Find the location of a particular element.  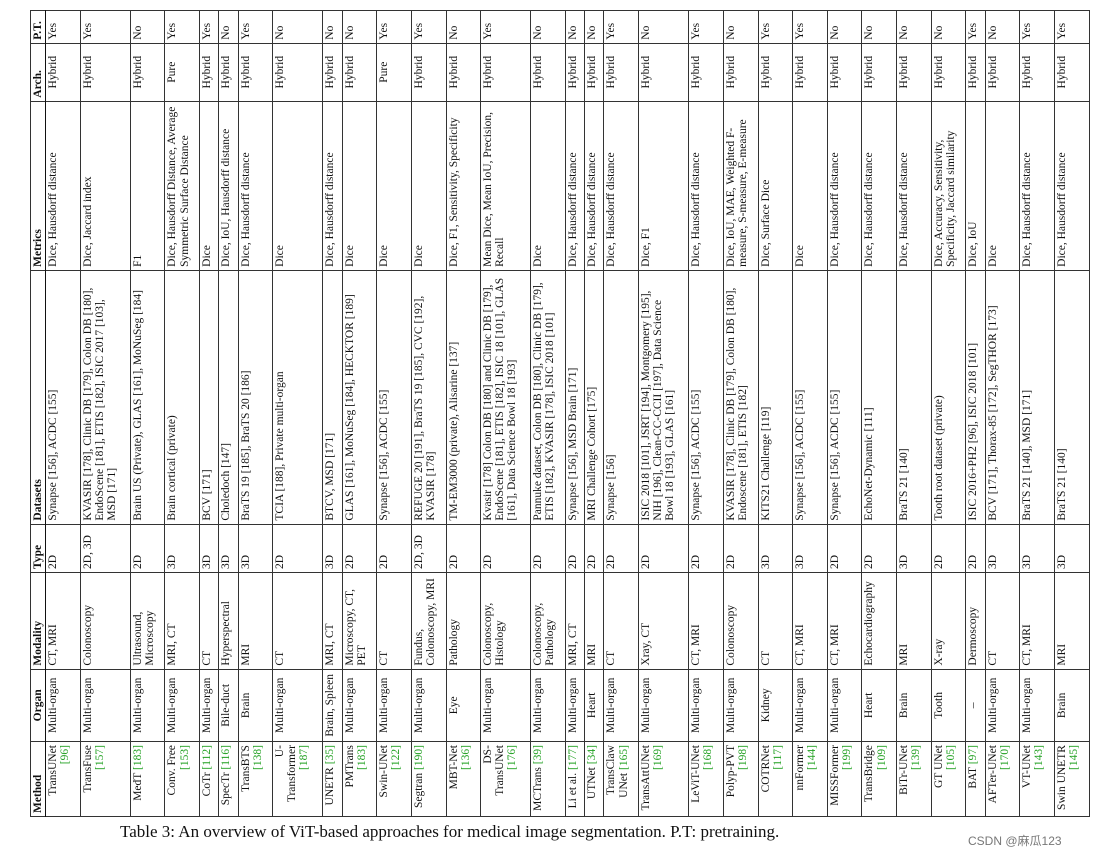

cell-modality: CT, MRI is located at coordinates (1037, 621).